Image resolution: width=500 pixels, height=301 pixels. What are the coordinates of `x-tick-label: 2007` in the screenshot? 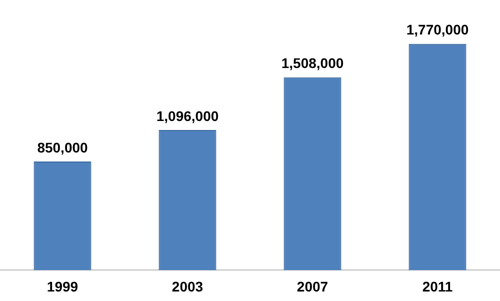 It's located at (312, 286).